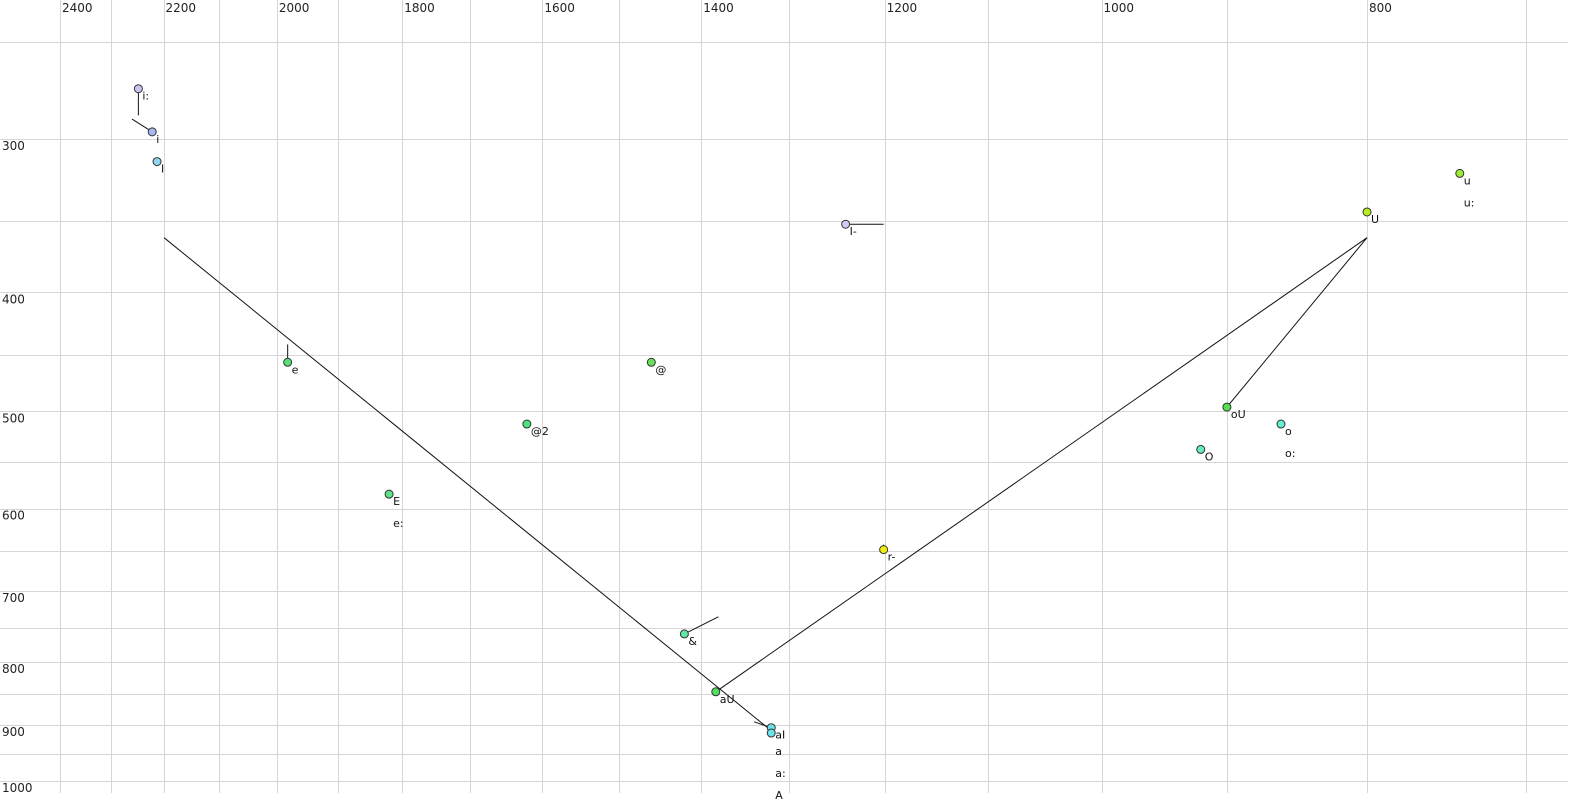 This screenshot has height=800, width=1580. Describe the element at coordinates (1209, 456) in the screenshot. I see `vowel-label: O` at that location.